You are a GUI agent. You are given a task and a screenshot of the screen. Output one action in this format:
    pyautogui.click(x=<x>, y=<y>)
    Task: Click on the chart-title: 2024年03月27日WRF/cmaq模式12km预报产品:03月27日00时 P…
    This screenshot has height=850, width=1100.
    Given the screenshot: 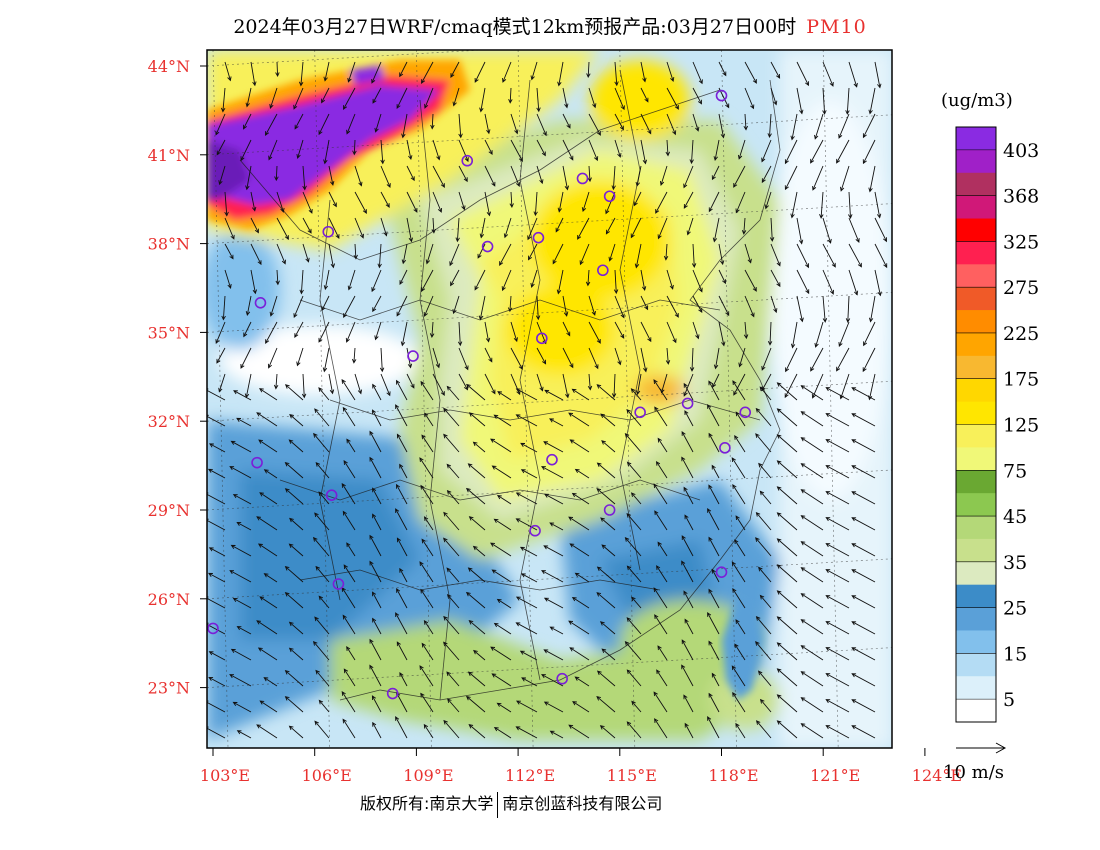 What is the action you would take?
    pyautogui.click(x=550, y=25)
    